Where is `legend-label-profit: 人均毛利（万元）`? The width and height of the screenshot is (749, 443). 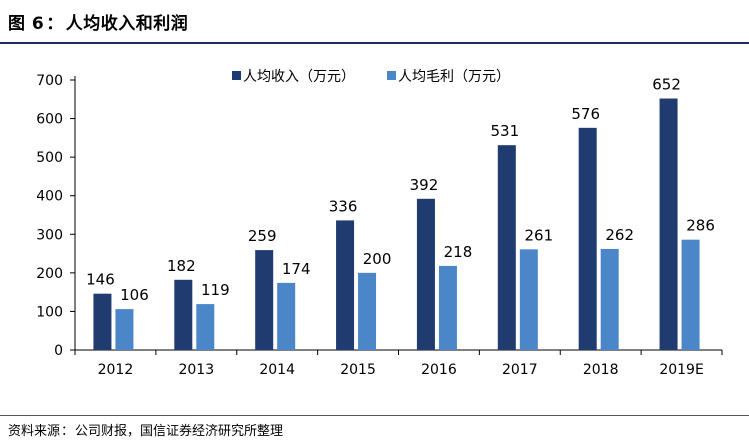
legend-label-profit: 人均毛利（万元） is located at coordinates (454, 77).